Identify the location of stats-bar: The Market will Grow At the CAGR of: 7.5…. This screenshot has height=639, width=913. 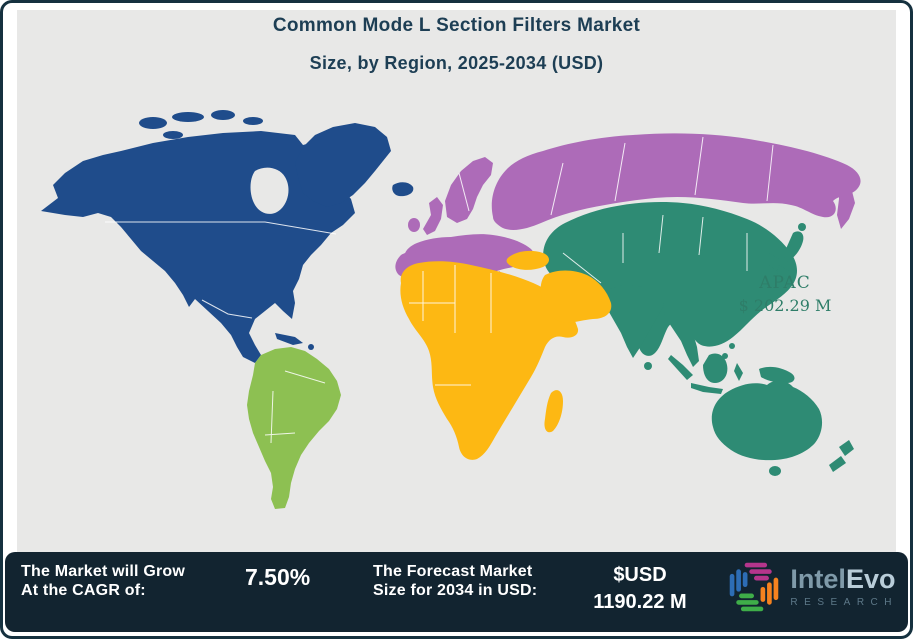
(456, 592).